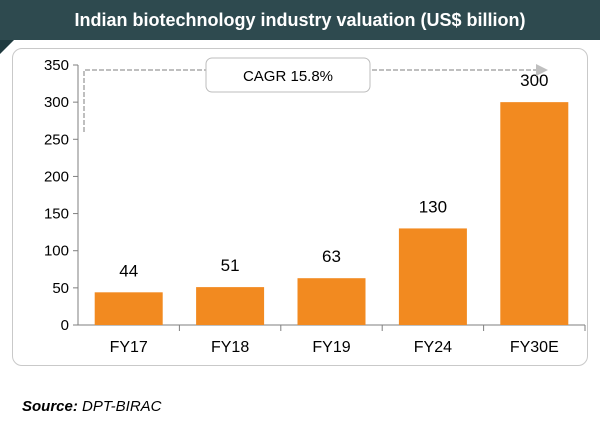 This screenshot has width=600, height=422. What do you see at coordinates (128, 308) in the screenshot?
I see `bar-fy17` at bounding box center [128, 308].